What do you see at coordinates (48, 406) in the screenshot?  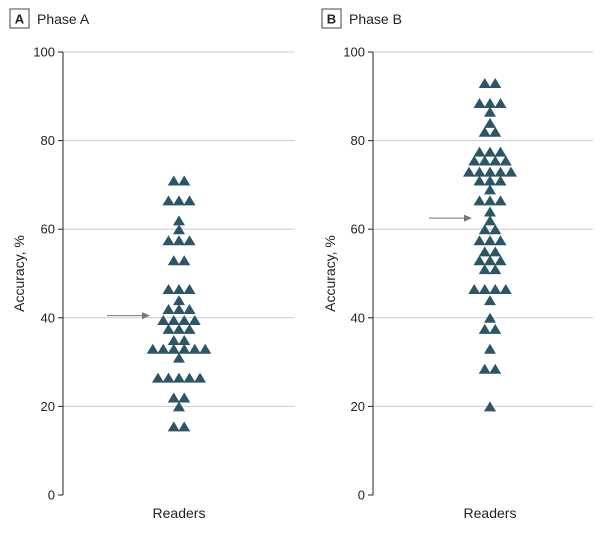 I see `panel-a-y-tick-label-20: 20` at bounding box center [48, 406].